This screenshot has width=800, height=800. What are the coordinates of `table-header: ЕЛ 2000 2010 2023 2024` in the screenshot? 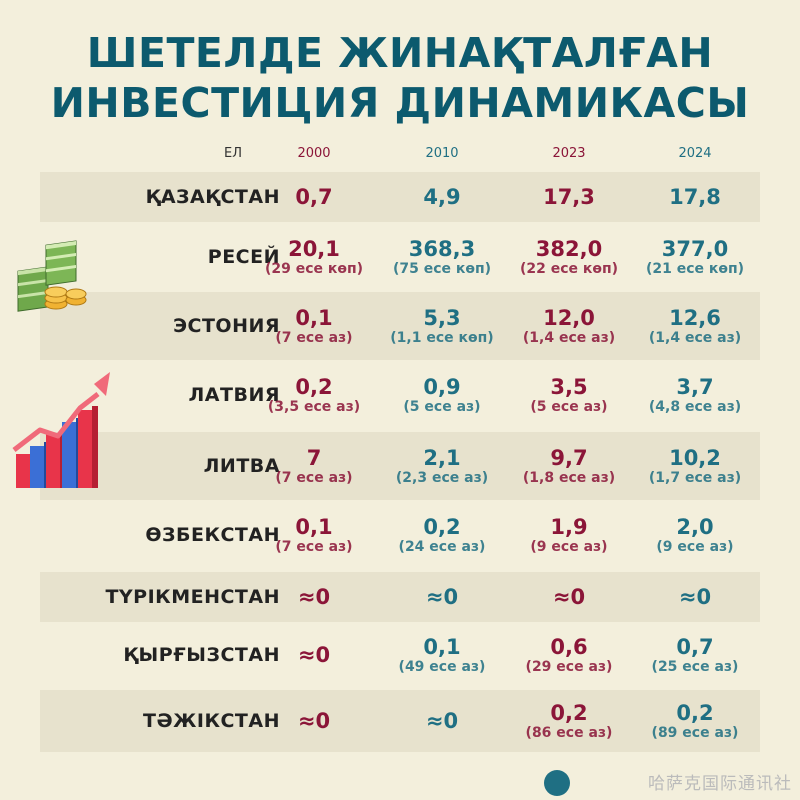 It's located at (400, 157).